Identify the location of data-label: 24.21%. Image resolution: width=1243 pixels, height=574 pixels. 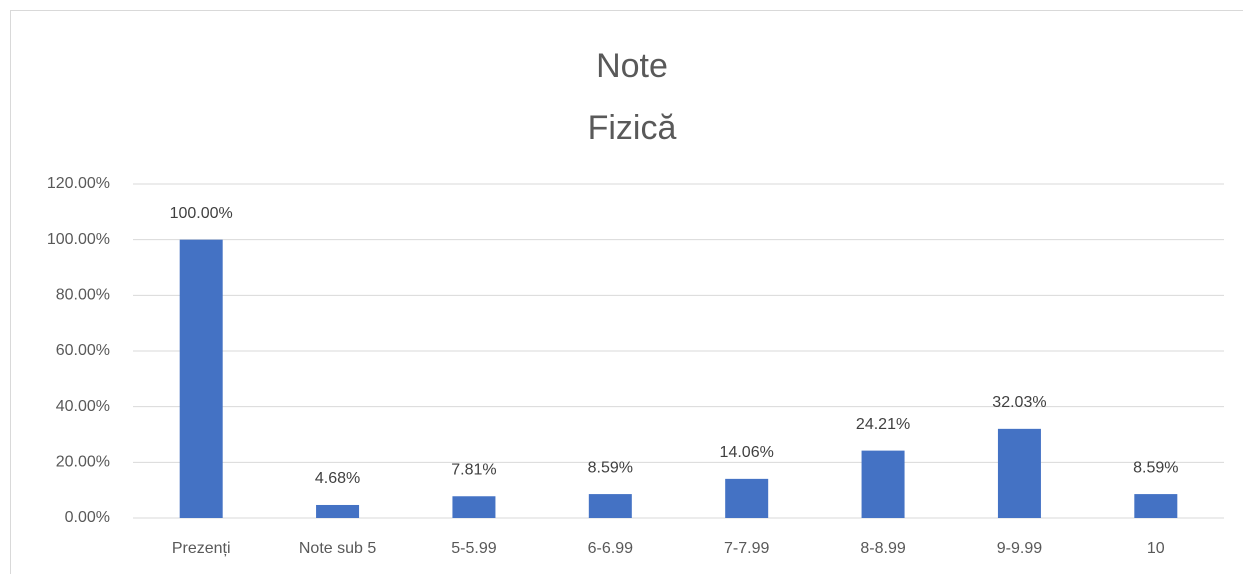
(883, 424).